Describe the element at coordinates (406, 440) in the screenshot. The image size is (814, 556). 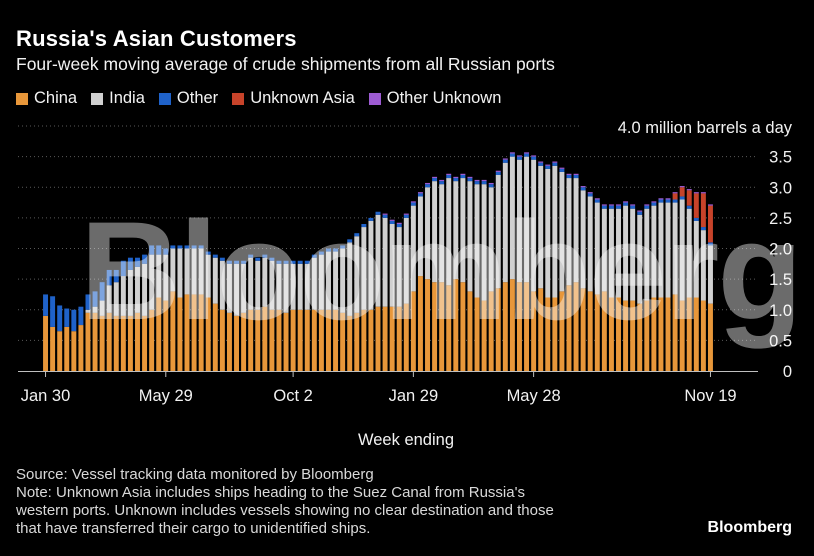
I see `x-axis-title: Week ending` at that location.